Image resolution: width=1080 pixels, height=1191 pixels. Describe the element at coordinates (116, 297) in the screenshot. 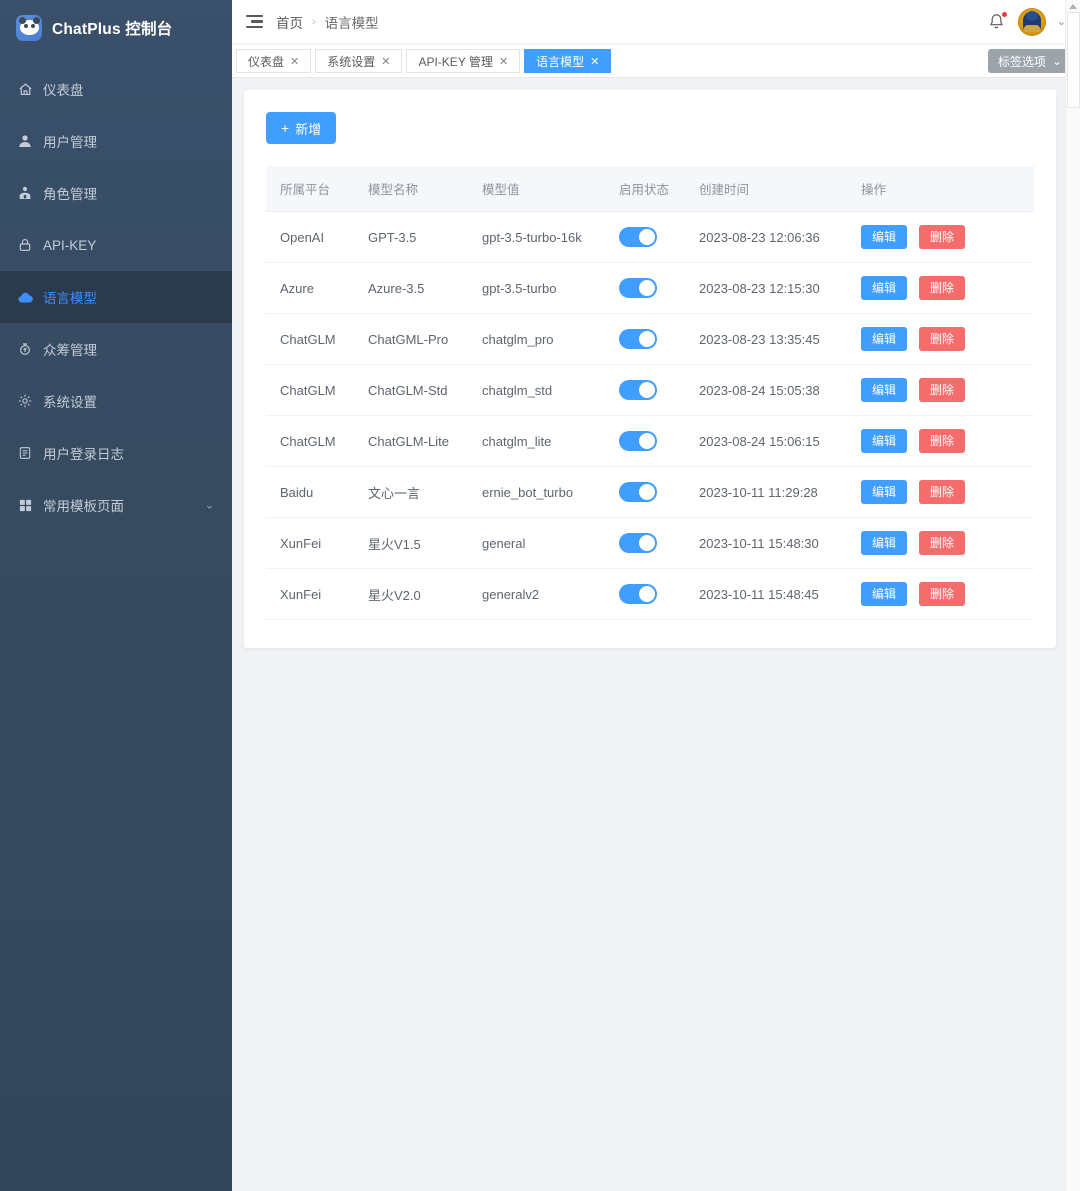

I see `sidebar-item-language-model: 语言模型` at that location.